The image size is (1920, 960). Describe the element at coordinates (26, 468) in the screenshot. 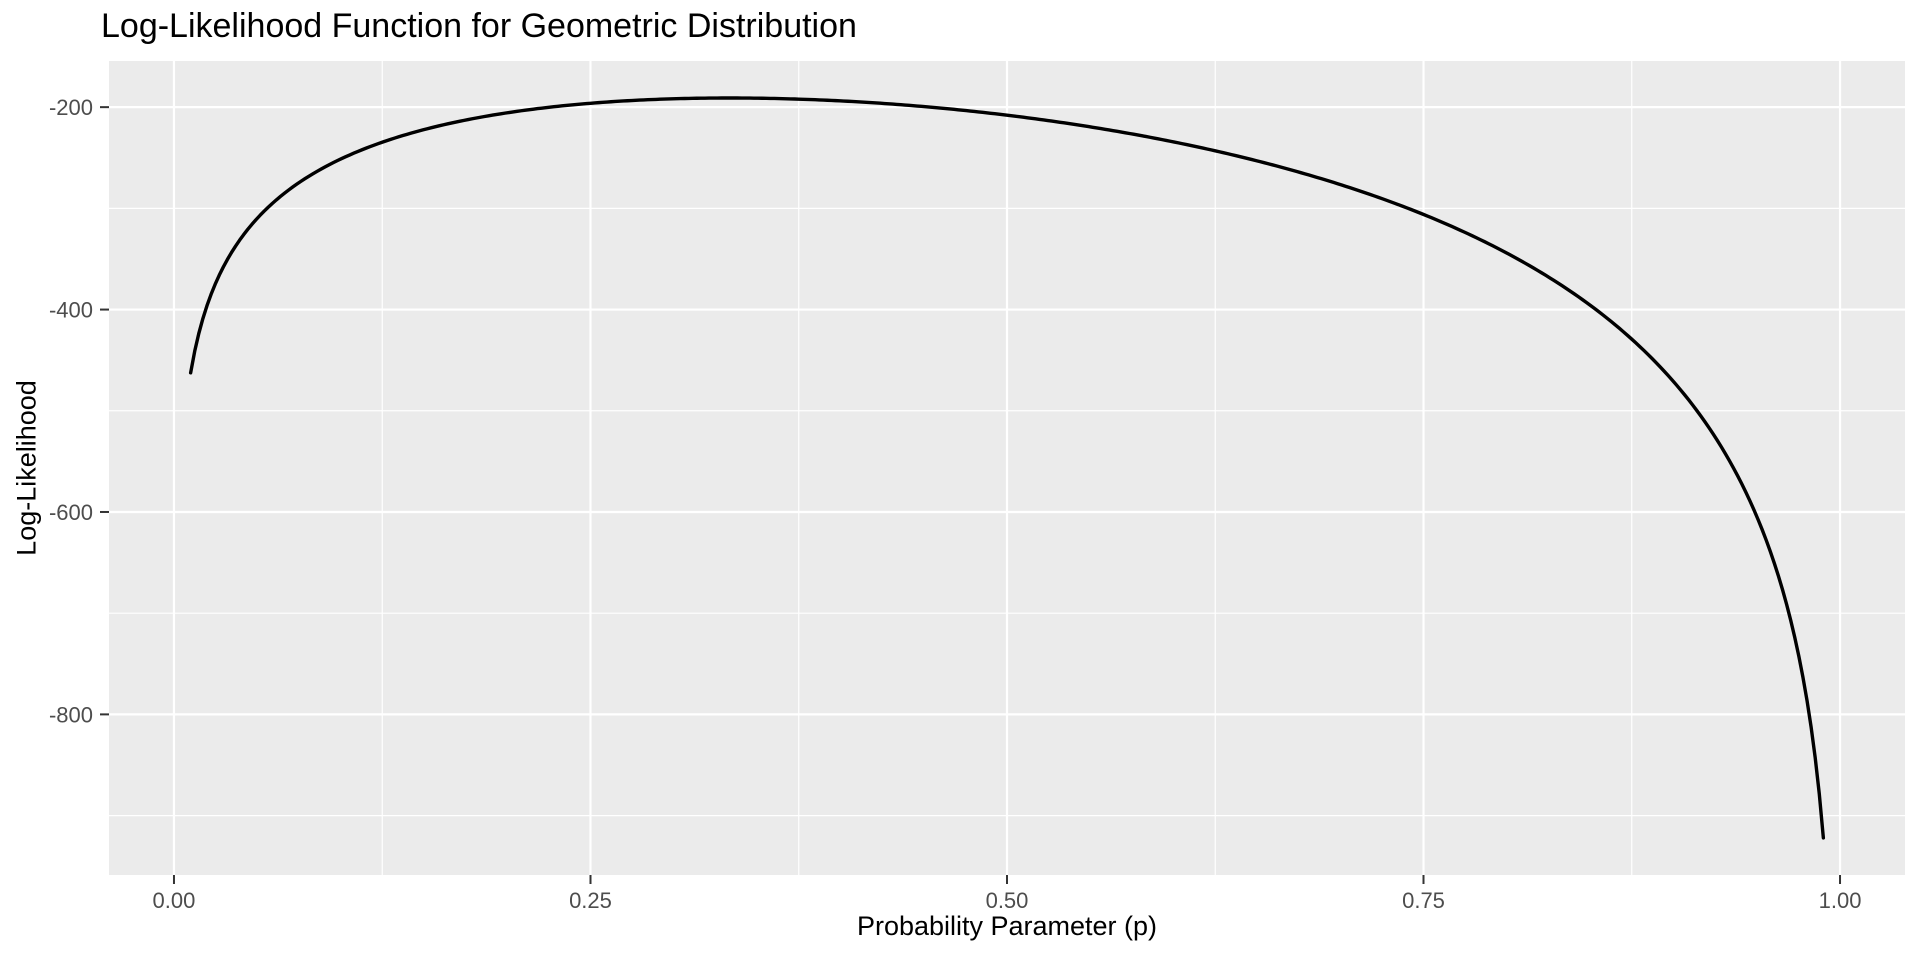

I see `y-axis-title: Log-Likelihood` at that location.